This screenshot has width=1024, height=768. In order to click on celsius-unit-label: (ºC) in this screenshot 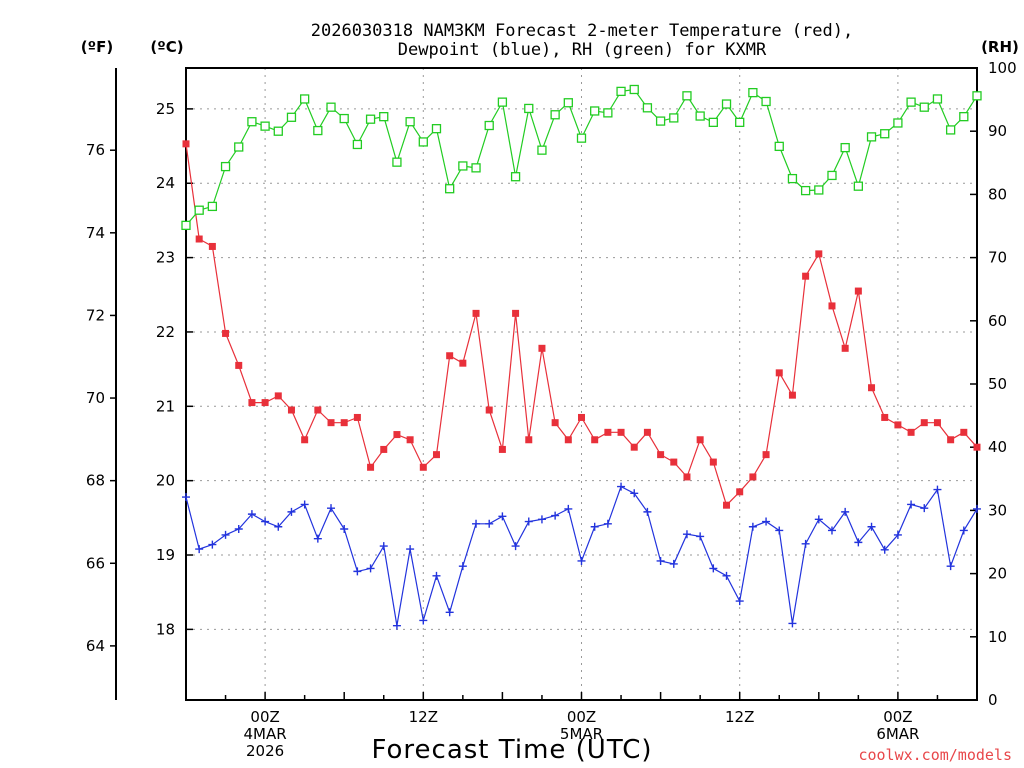, I will do `click(166, 47)`.